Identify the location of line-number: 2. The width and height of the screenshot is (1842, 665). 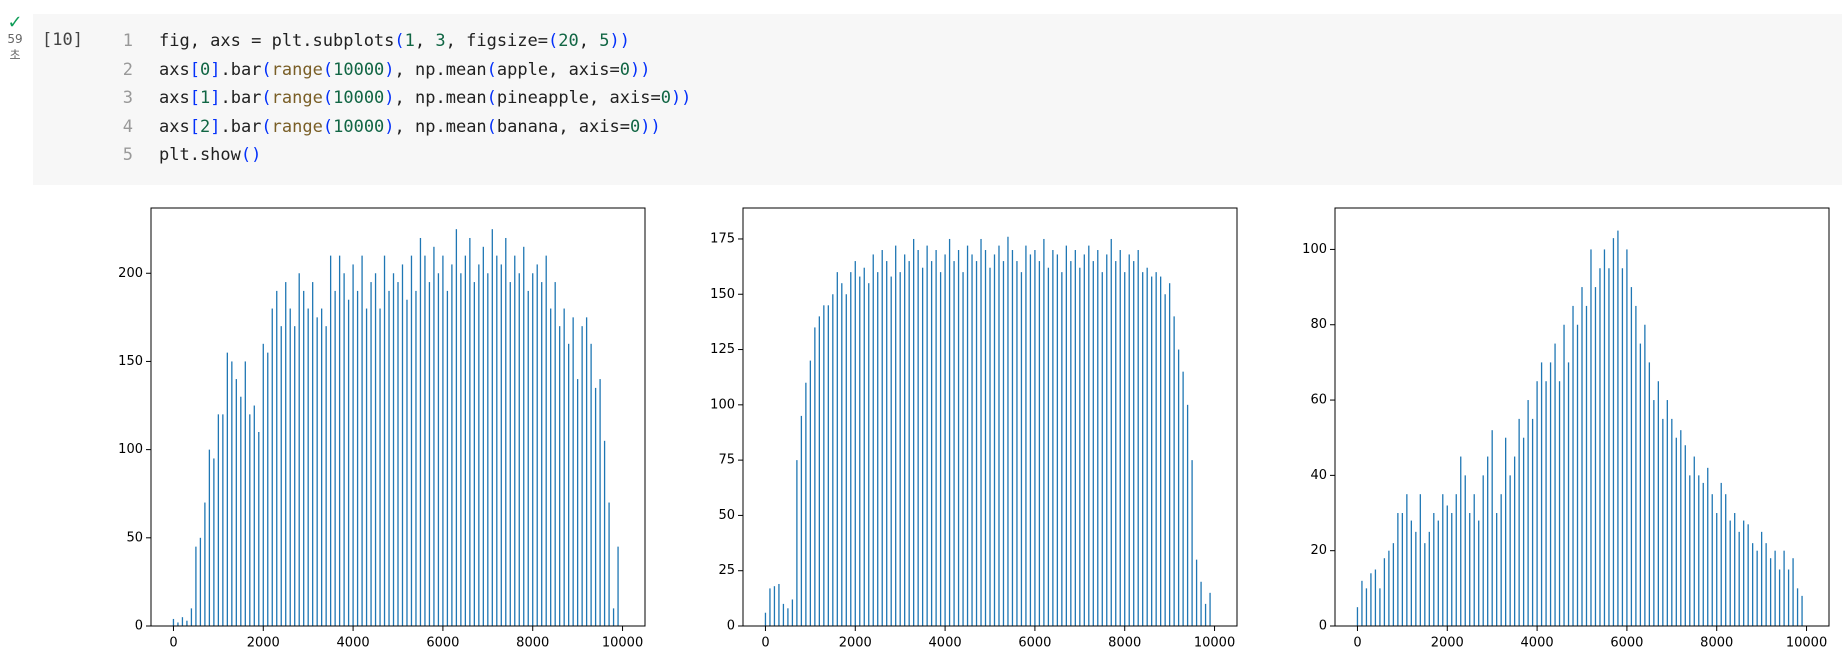
(127, 69).